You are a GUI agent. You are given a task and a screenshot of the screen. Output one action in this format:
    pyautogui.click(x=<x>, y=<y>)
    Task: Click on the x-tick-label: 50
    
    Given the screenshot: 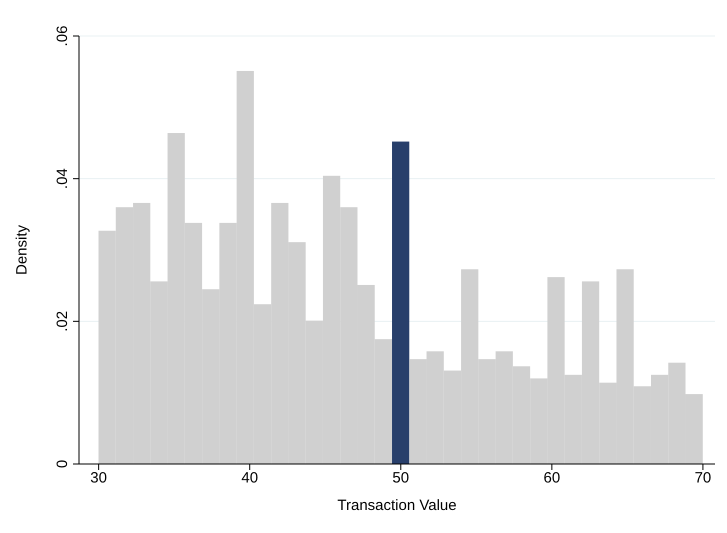 What is the action you would take?
    pyautogui.click(x=401, y=478)
    